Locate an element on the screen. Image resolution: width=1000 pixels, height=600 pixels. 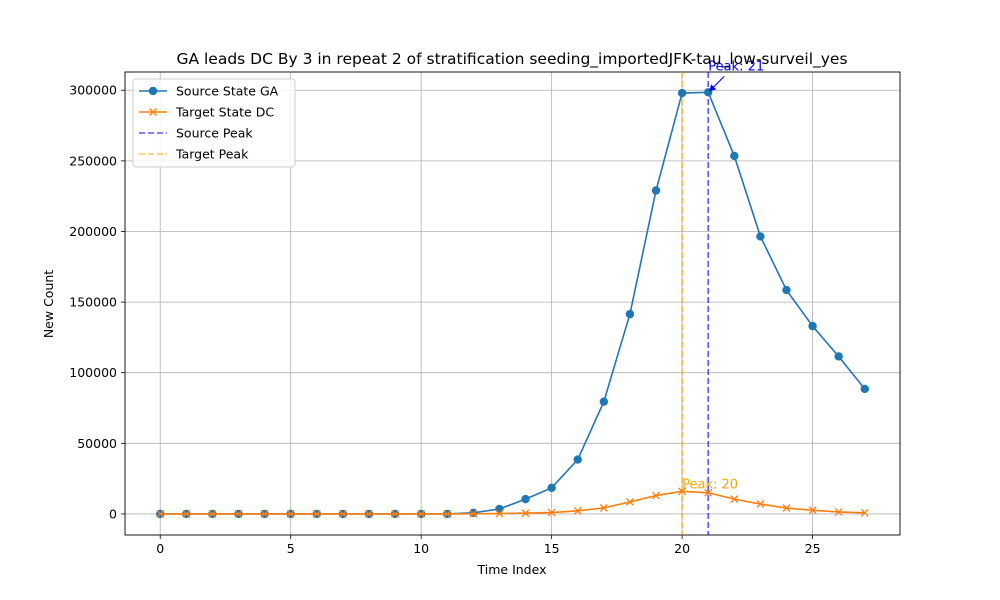
y-axis-label: New Count is located at coordinates (48, 304).